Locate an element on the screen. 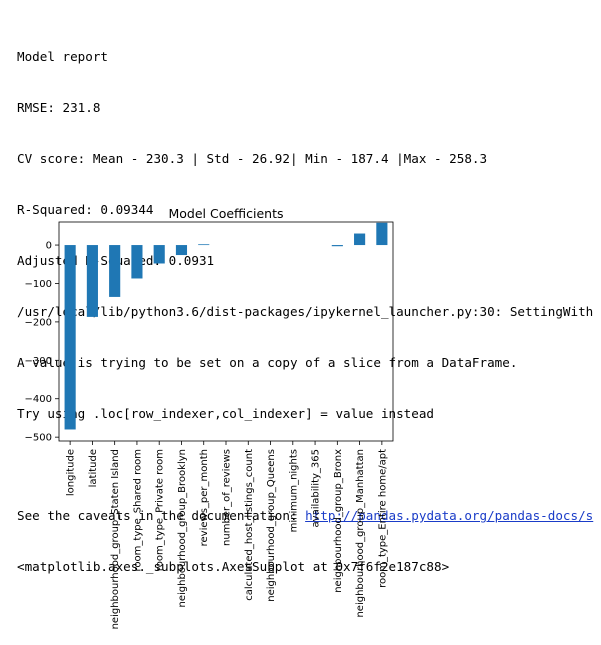  x-tick-label: room_type_Shared room is located at coordinates (137, 510).